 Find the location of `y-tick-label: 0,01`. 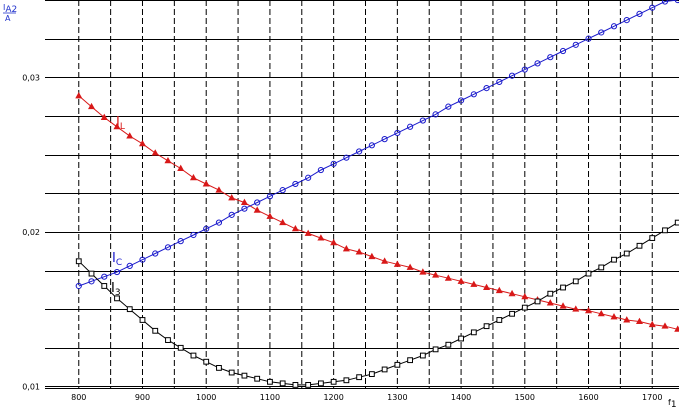

y-tick-label: 0,01 is located at coordinates (31, 386).